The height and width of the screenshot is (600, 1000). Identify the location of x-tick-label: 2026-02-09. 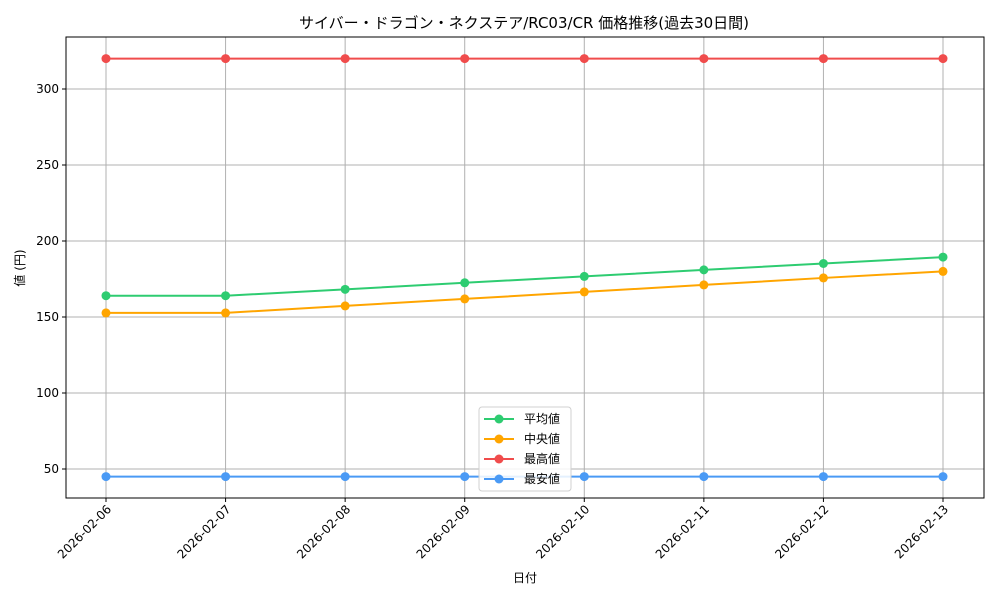
(443, 531).